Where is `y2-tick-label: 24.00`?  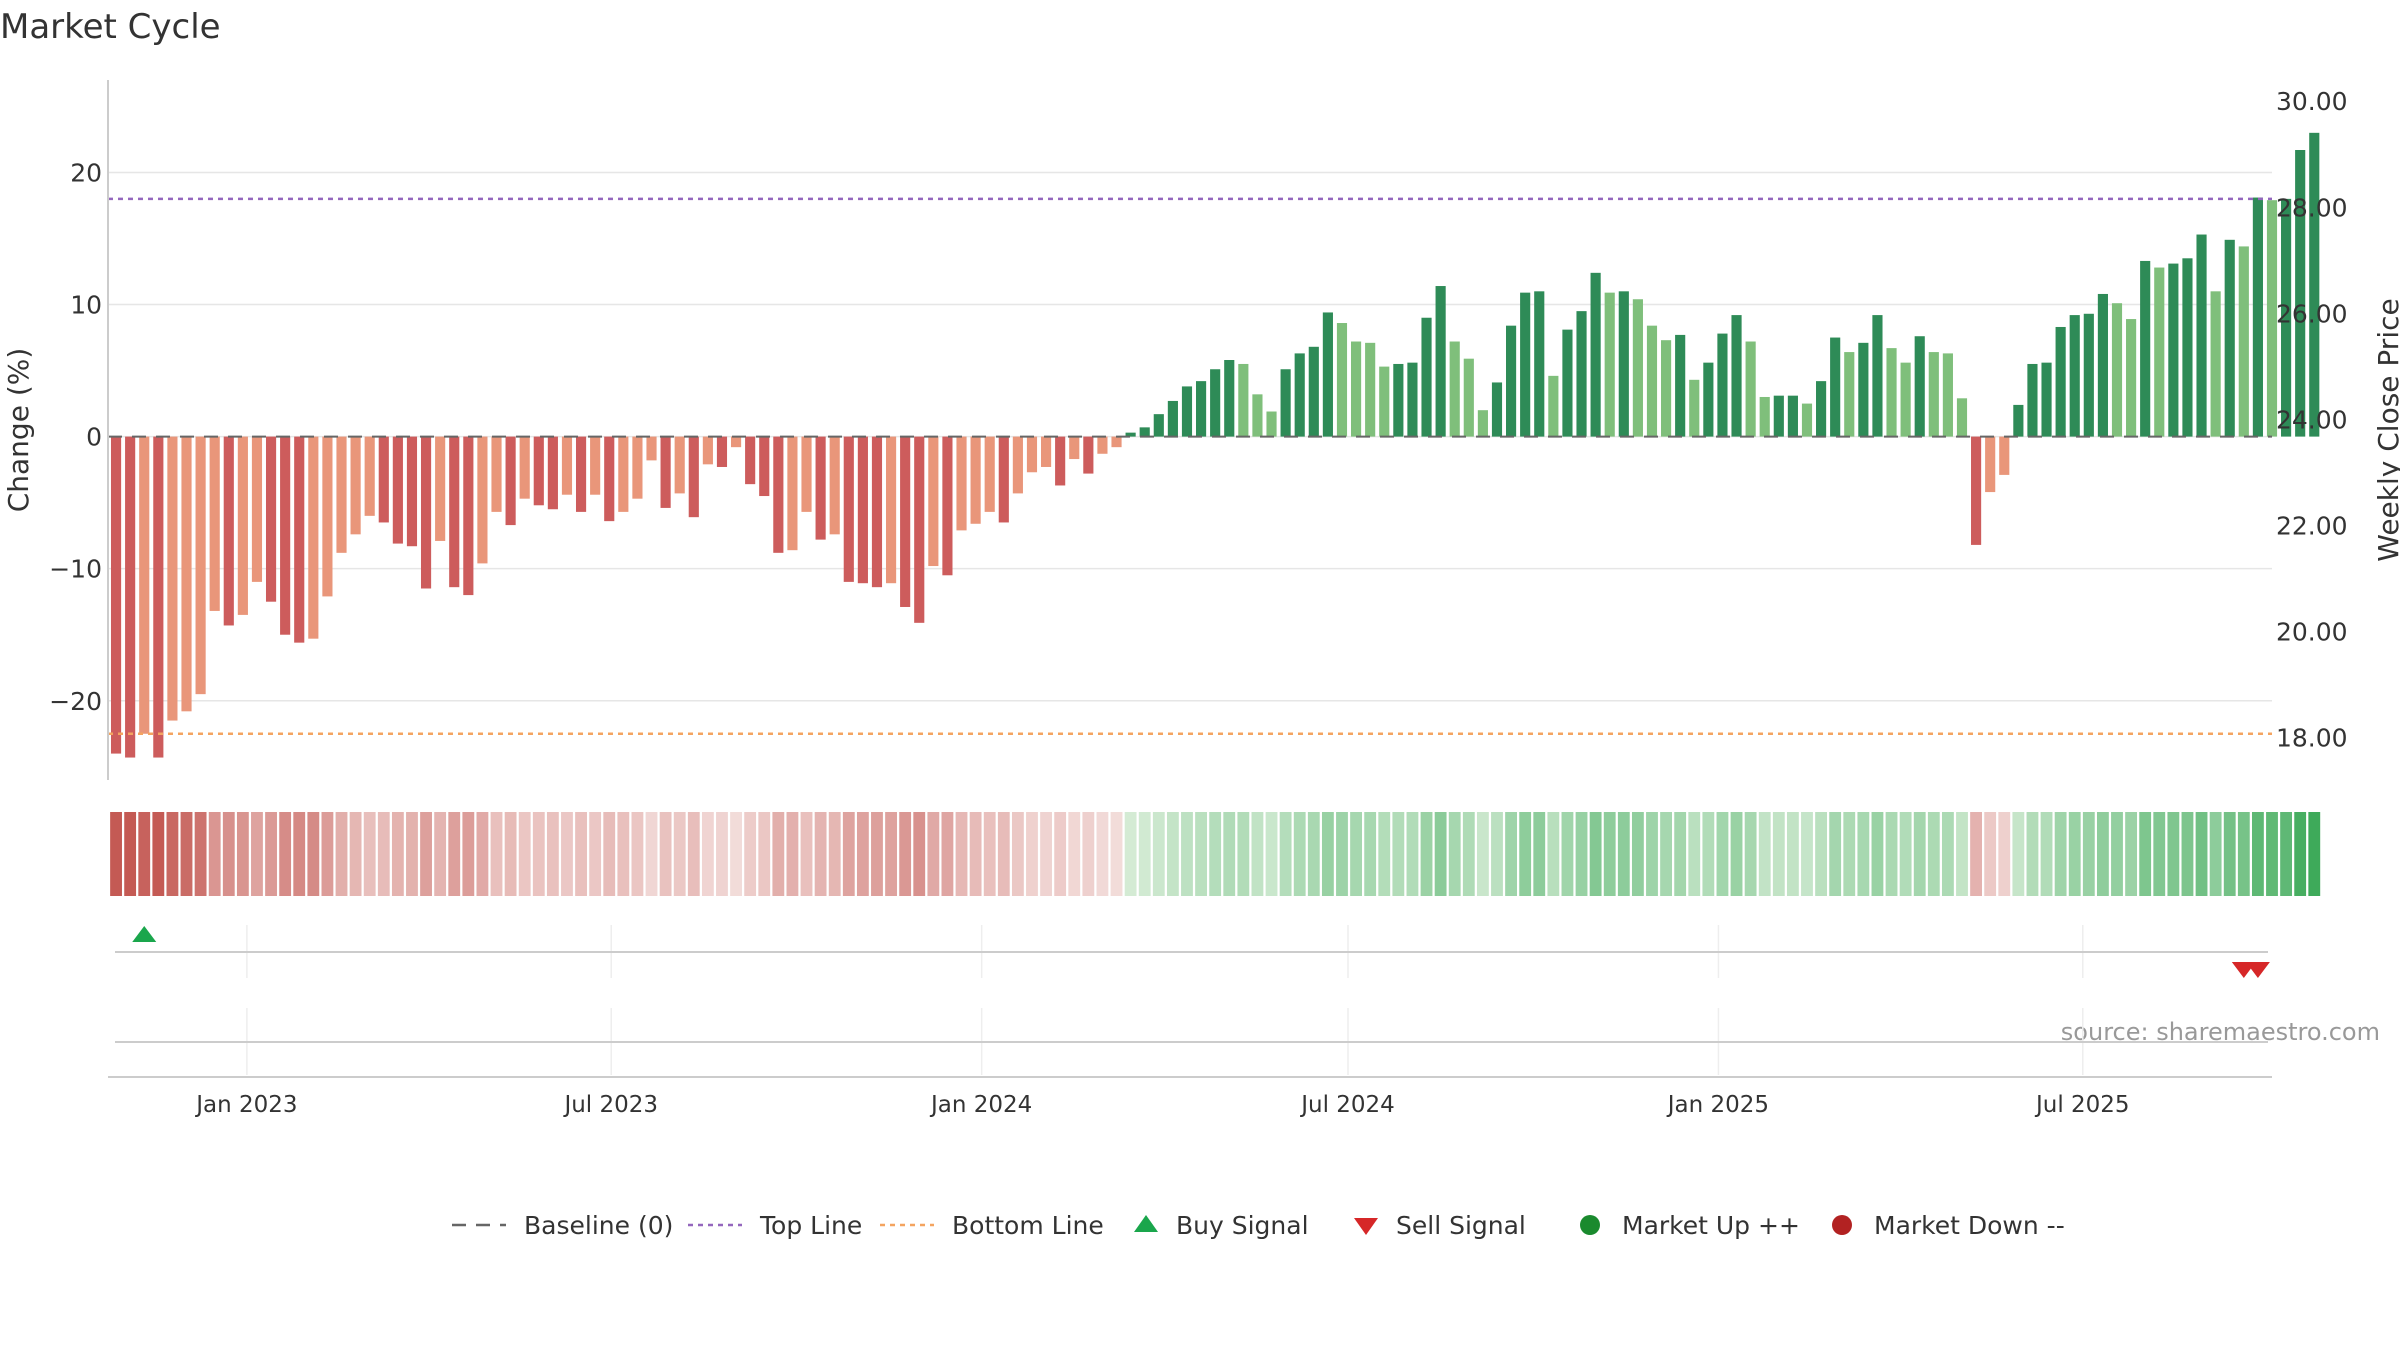 y2-tick-label: 24.00 is located at coordinates (2312, 419).